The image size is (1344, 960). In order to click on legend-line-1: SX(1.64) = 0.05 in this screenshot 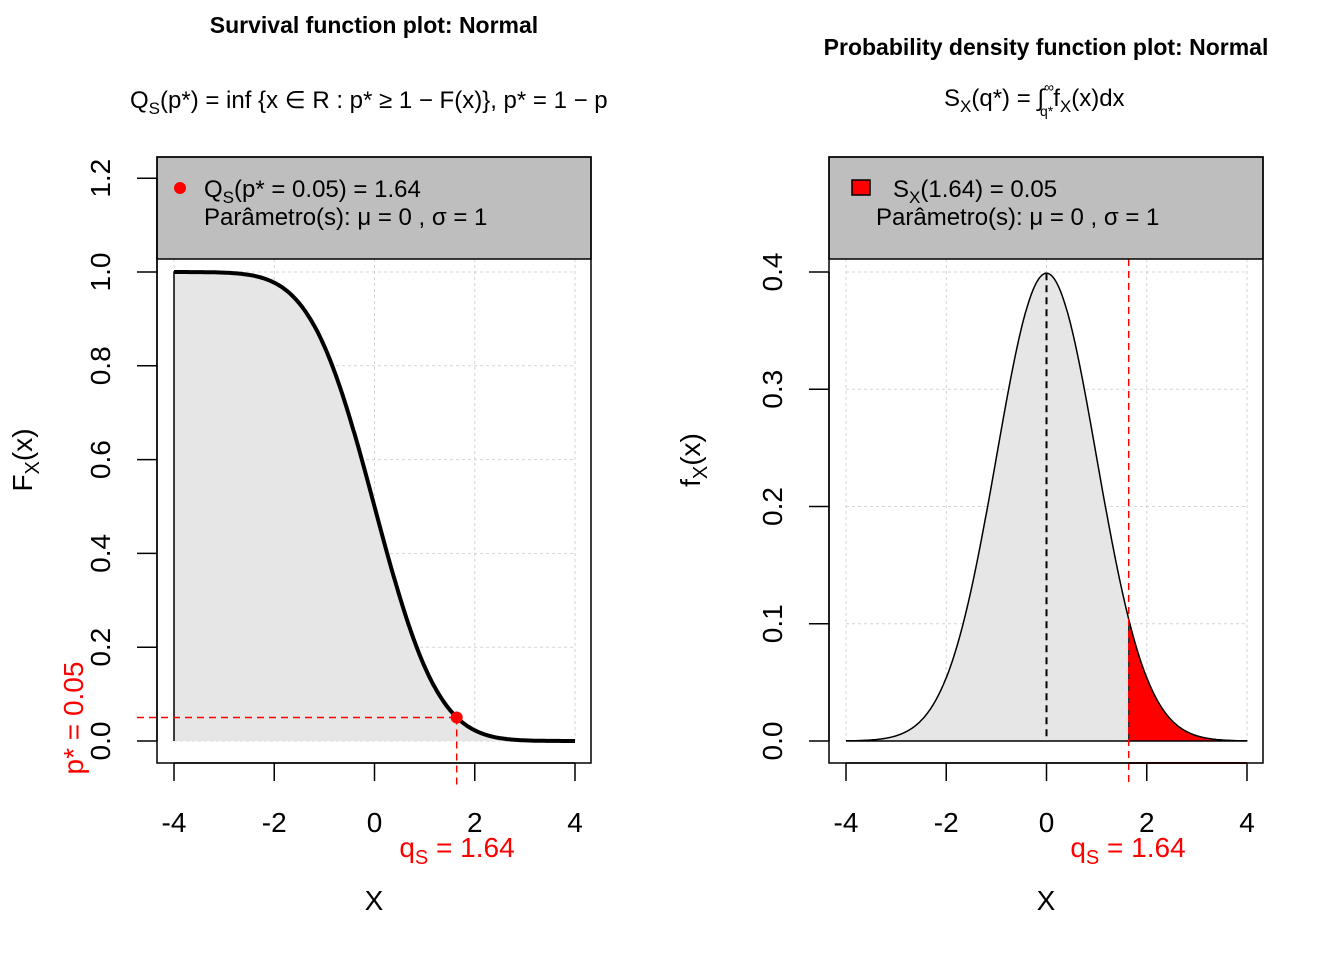, I will do `click(975, 191)`.